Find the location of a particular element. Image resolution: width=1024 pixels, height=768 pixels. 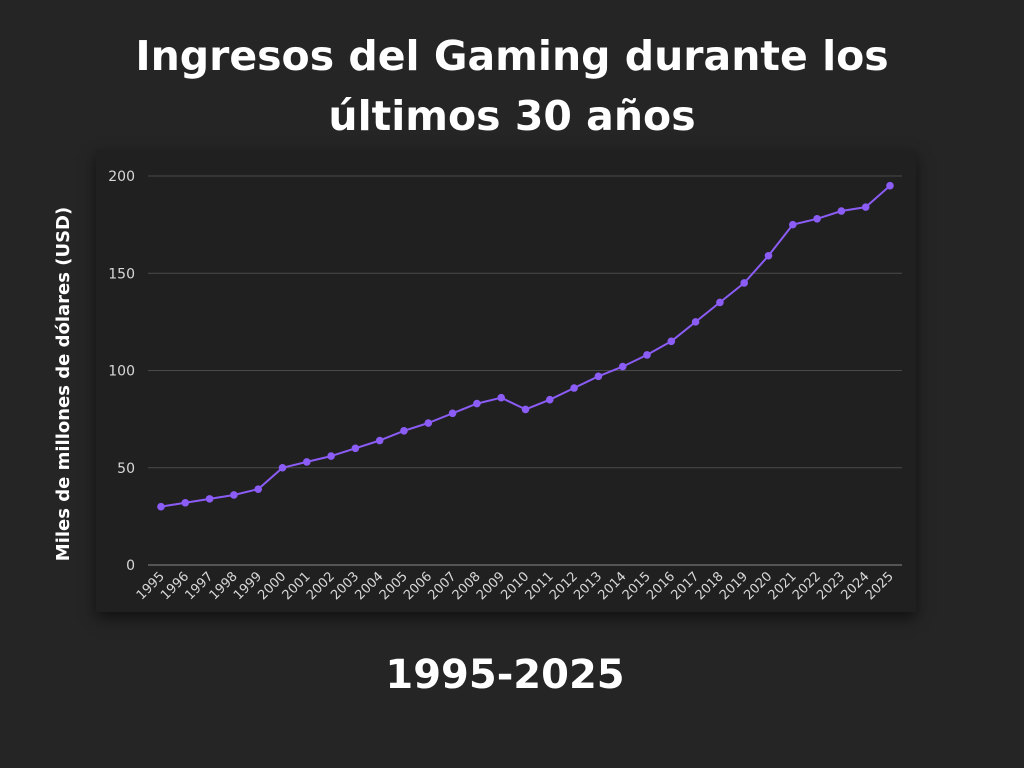

x-tick-label: 2025 is located at coordinates (880, 586).